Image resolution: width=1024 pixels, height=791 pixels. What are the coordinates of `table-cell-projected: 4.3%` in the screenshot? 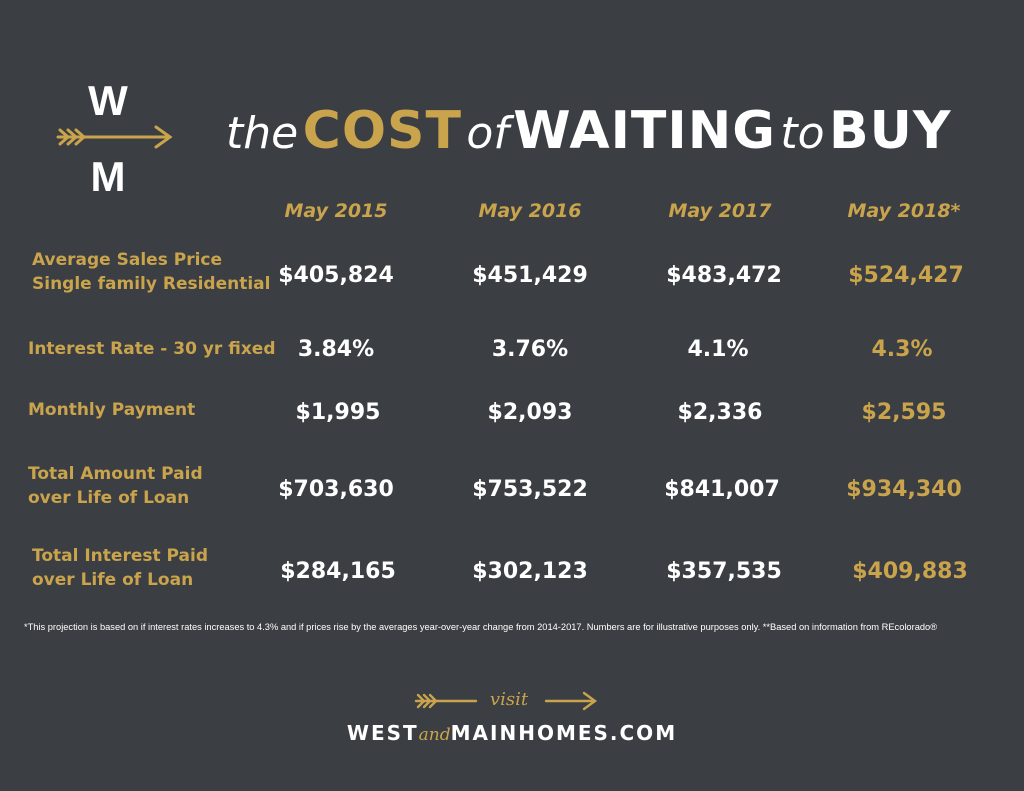 It's located at (902, 349).